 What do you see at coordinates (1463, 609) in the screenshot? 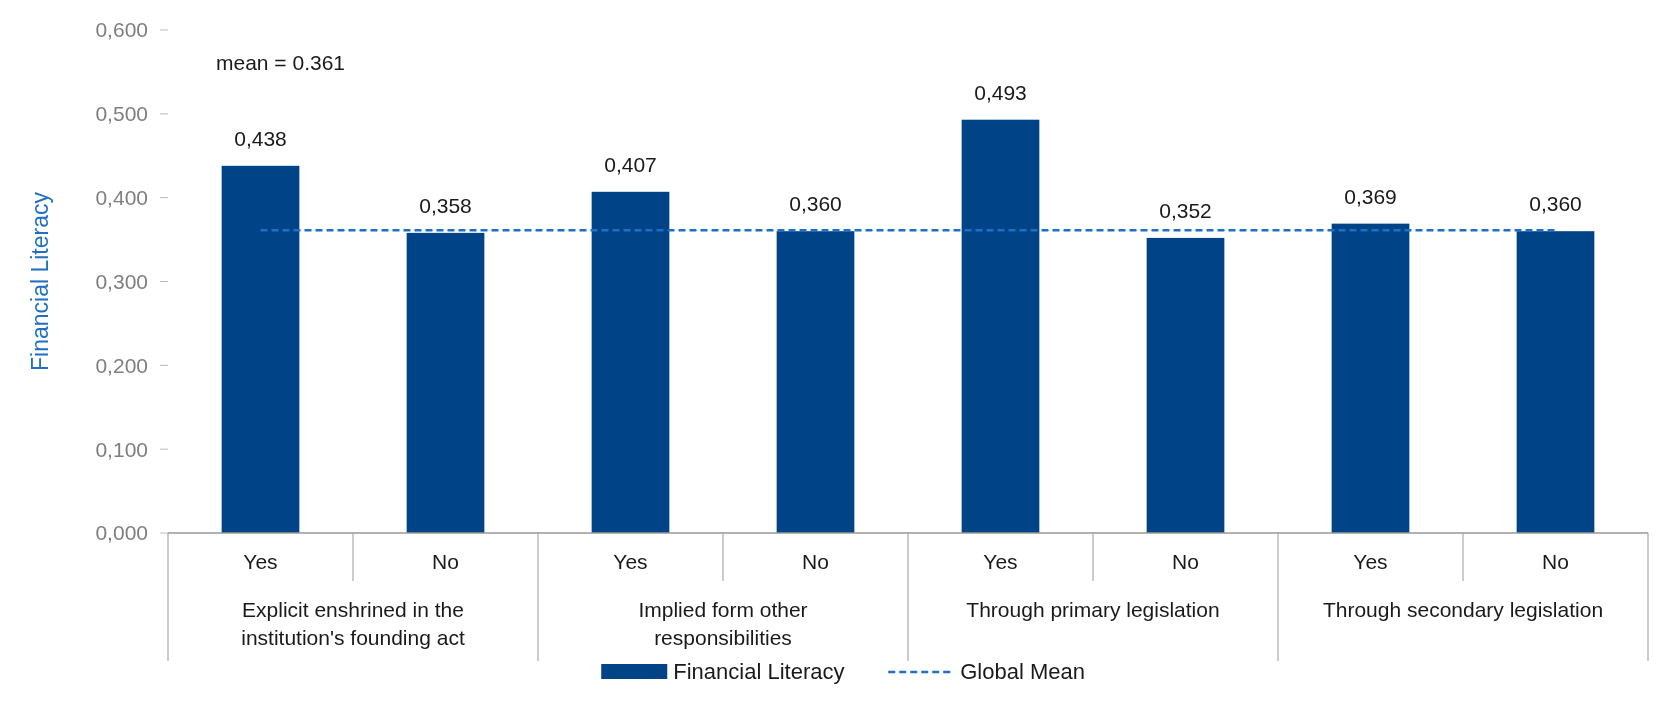
I see `text: Through secondary legislation` at bounding box center [1463, 609].